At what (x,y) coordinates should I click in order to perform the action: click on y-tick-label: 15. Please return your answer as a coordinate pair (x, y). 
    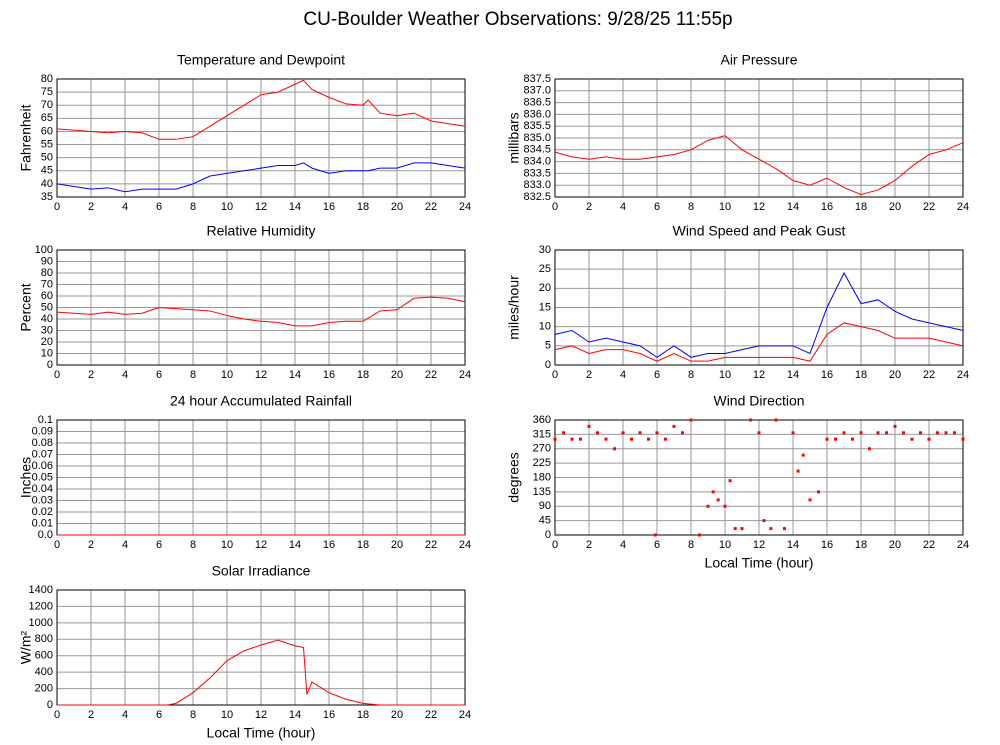
    Looking at the image, I should click on (545, 307).